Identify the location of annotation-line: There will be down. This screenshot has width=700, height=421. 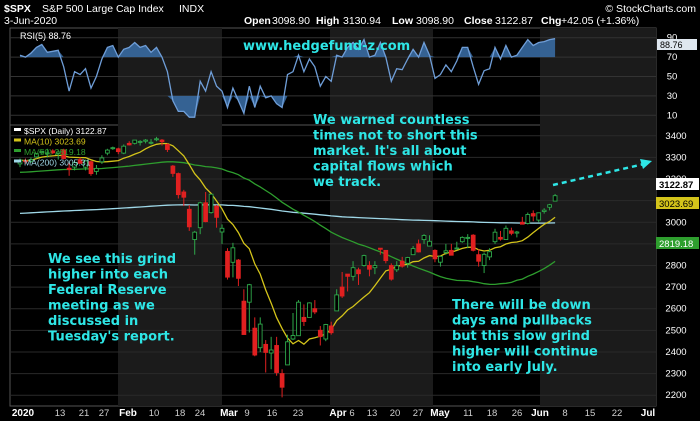
(521, 305).